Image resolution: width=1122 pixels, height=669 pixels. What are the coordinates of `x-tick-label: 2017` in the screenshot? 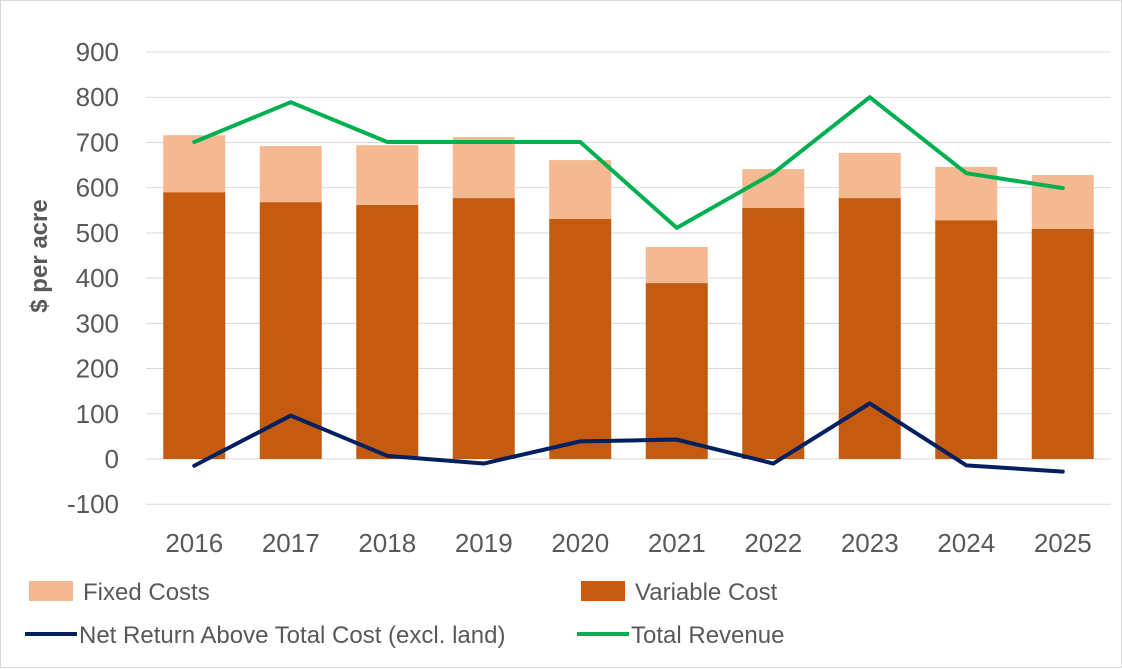 It's located at (291, 543).